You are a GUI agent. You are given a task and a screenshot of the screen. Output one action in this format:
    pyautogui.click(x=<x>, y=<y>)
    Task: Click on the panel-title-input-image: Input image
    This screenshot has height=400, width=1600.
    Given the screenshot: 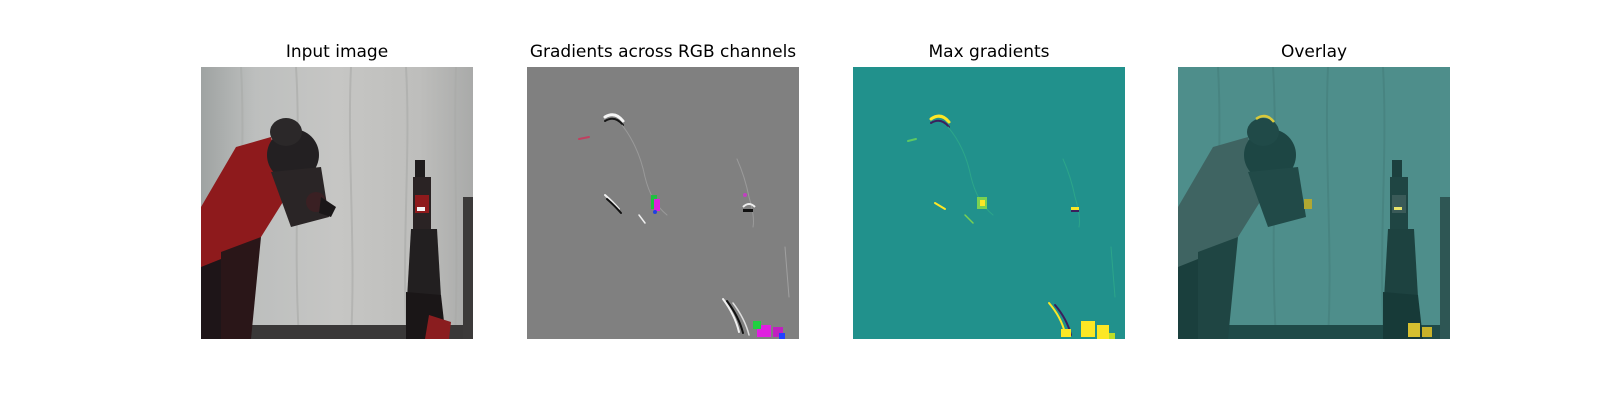 What is the action you would take?
    pyautogui.click(x=337, y=52)
    